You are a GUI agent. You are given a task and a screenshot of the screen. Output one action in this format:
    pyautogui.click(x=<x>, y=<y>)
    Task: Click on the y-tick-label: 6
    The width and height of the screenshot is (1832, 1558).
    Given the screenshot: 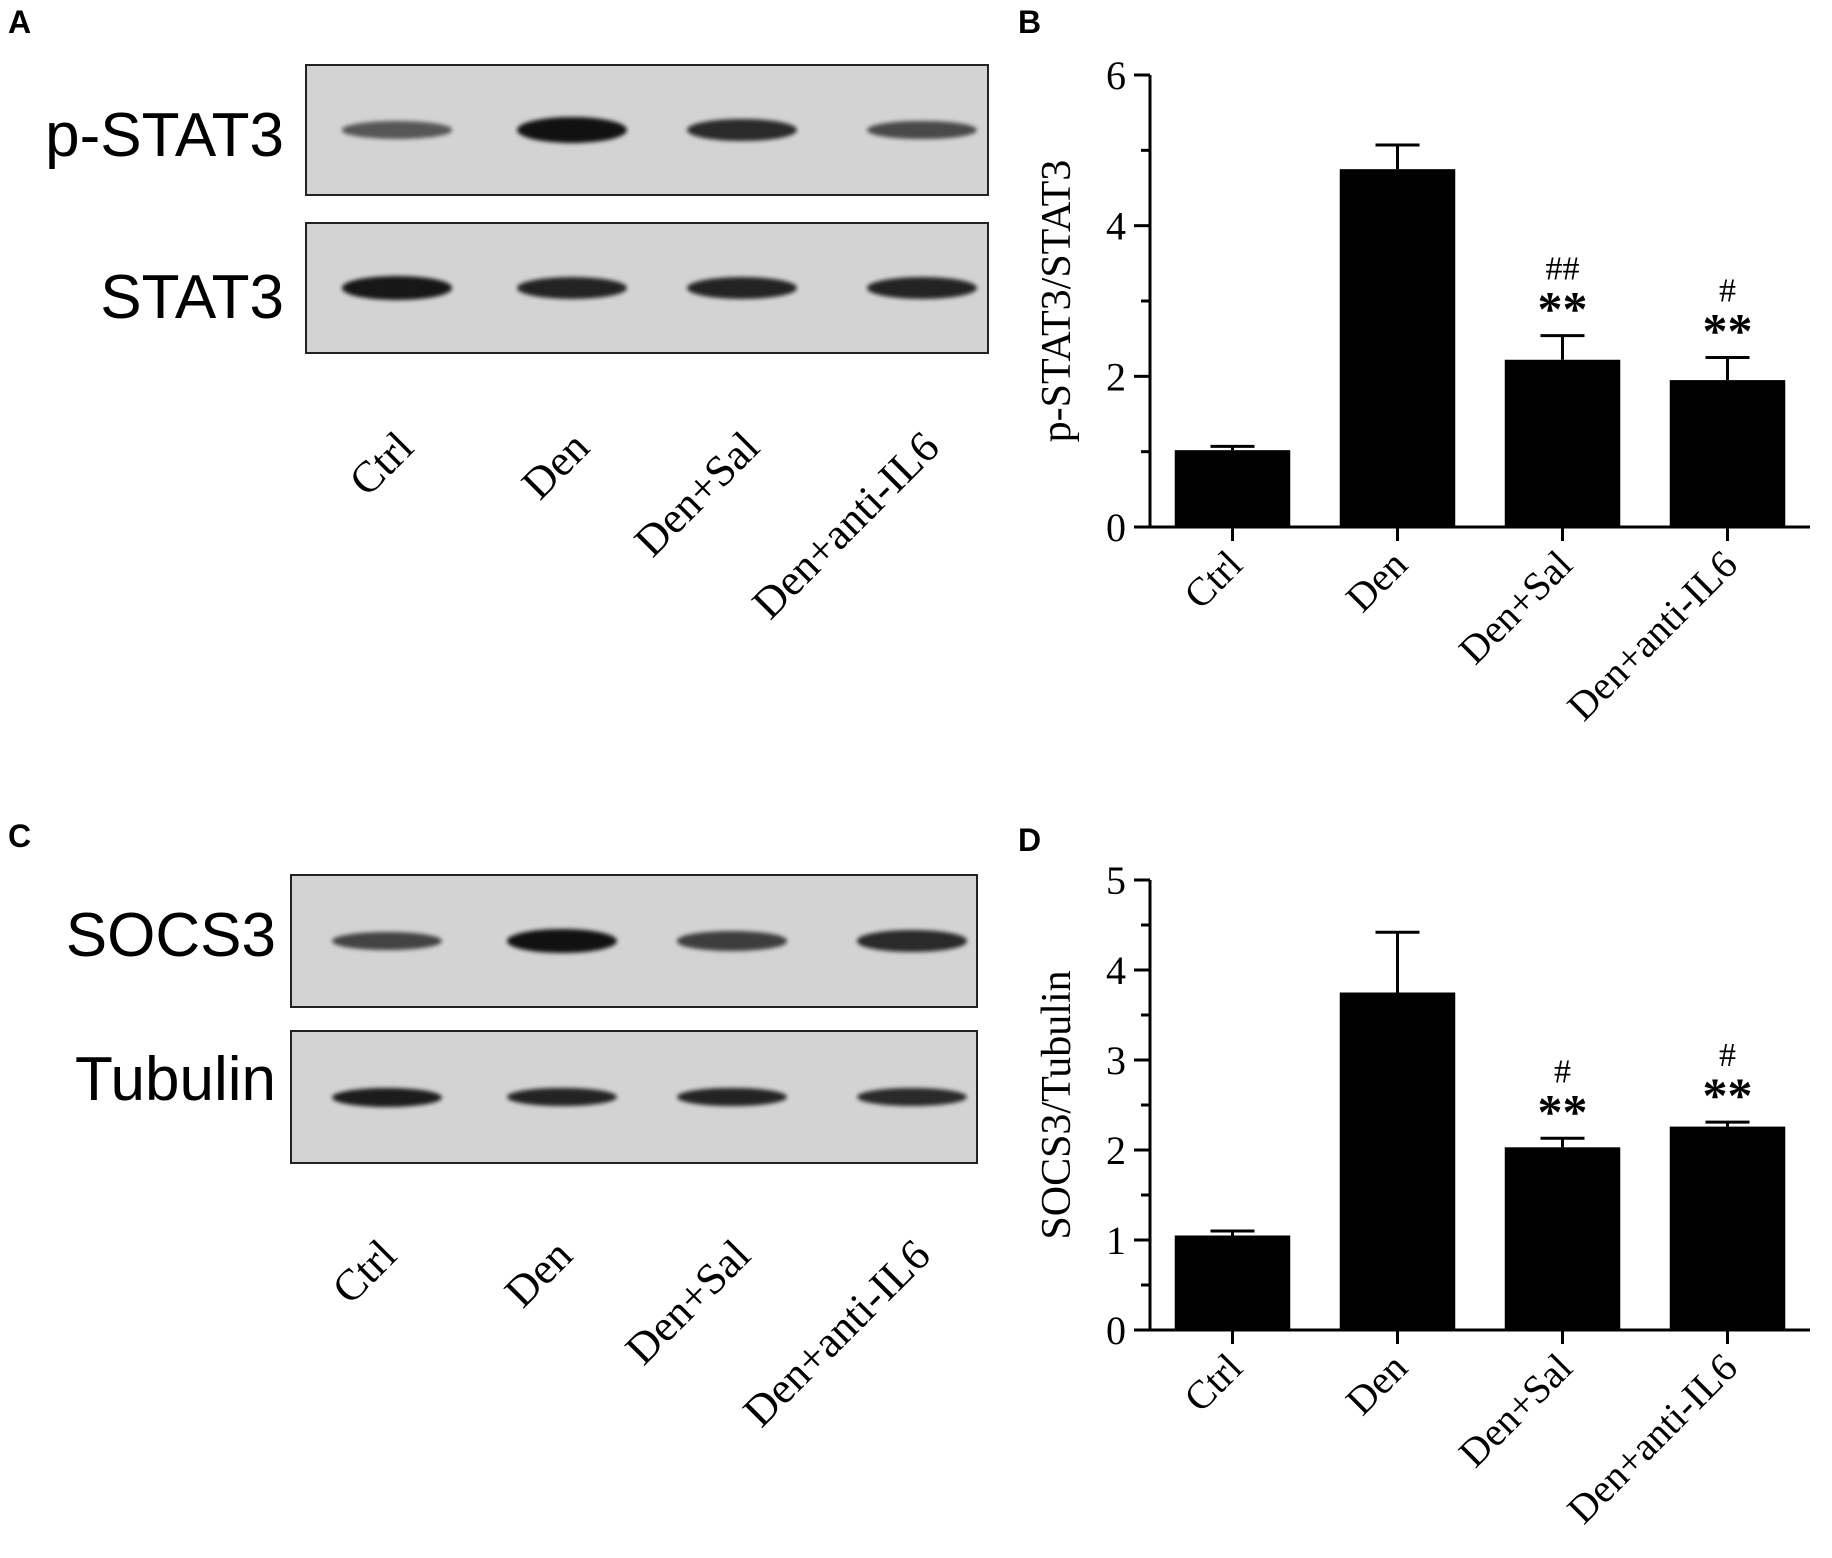 What is the action you would take?
    pyautogui.click(x=1116, y=75)
    